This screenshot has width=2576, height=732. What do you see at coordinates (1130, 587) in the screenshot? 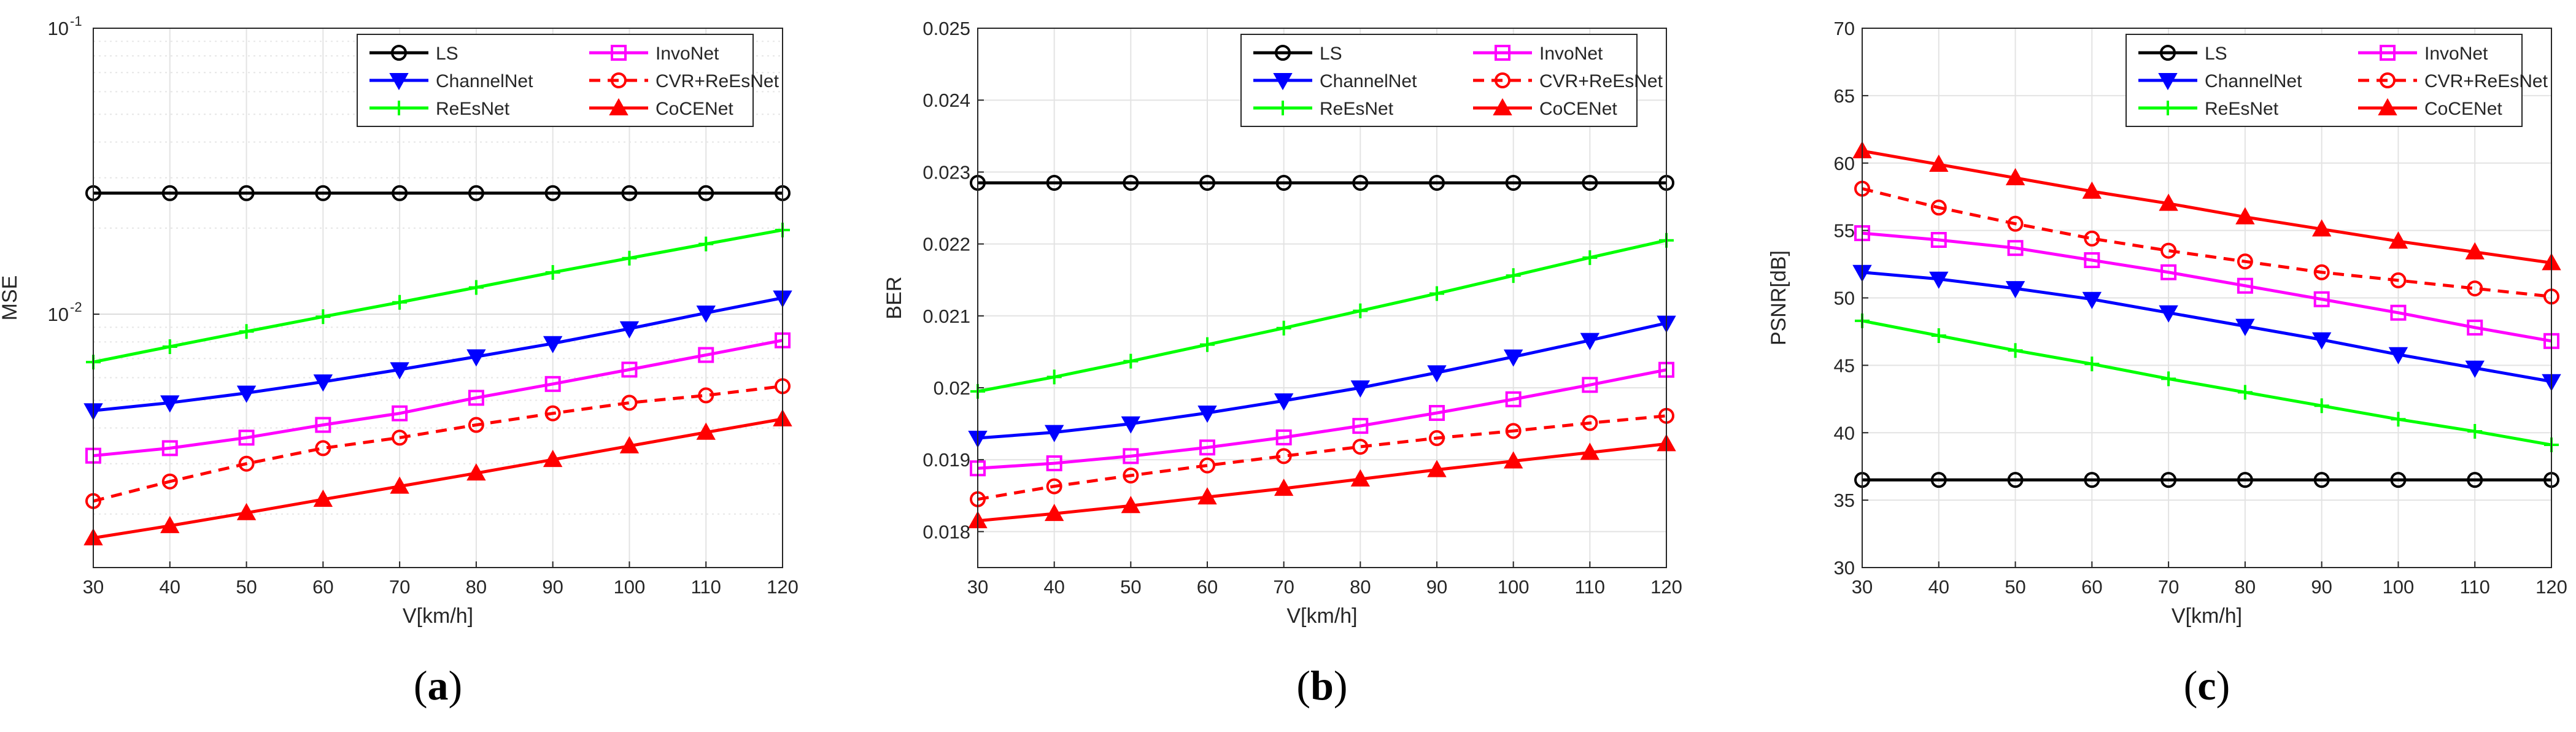
I see `x-tick-label: 50` at bounding box center [1130, 587].